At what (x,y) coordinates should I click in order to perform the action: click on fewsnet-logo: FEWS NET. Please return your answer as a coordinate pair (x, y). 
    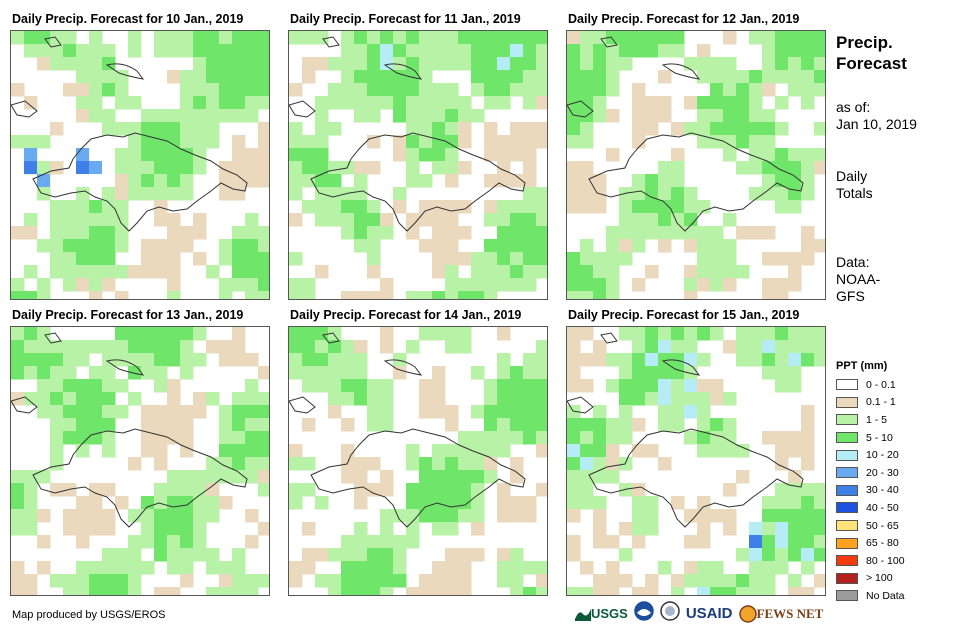
    Looking at the image, I should click on (780, 613).